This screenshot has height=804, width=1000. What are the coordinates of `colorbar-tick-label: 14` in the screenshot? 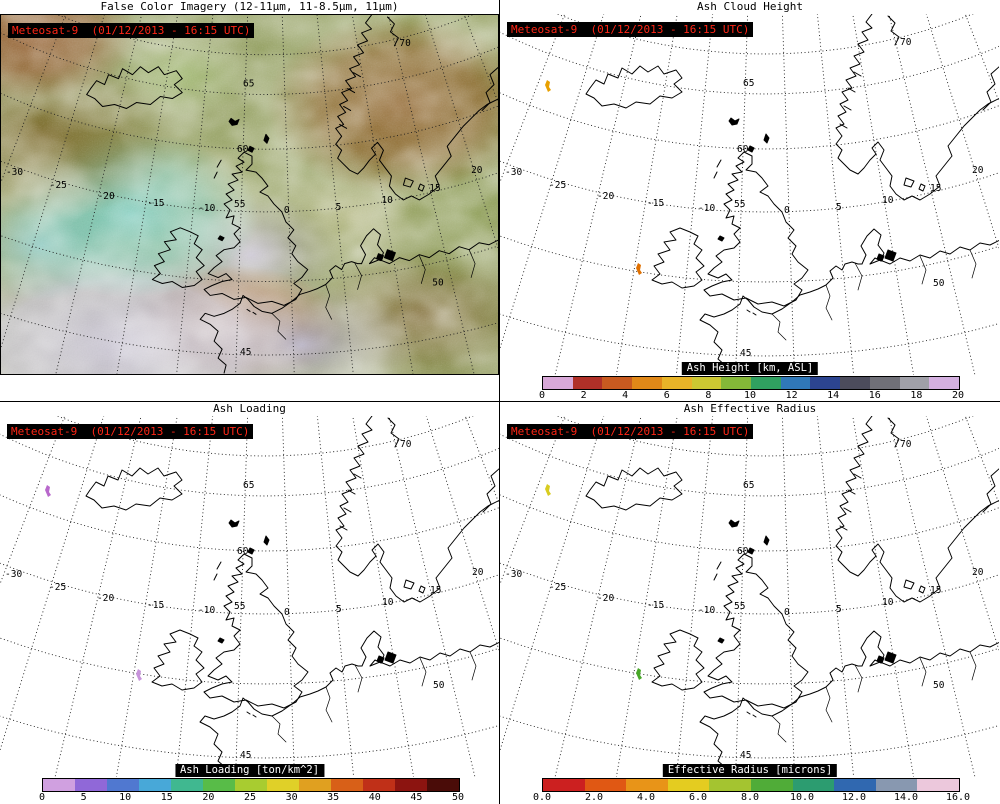 It's located at (833, 395).